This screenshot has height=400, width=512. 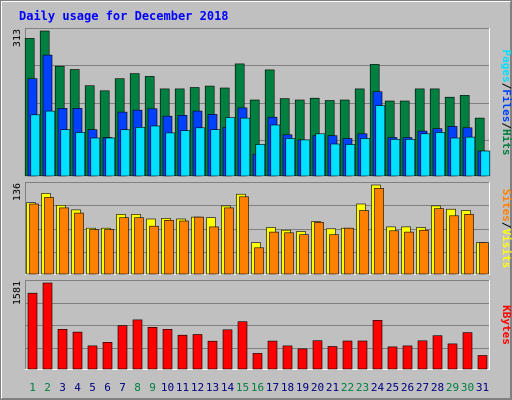 I want to click on day-label-11: 11, so click(x=182, y=387).